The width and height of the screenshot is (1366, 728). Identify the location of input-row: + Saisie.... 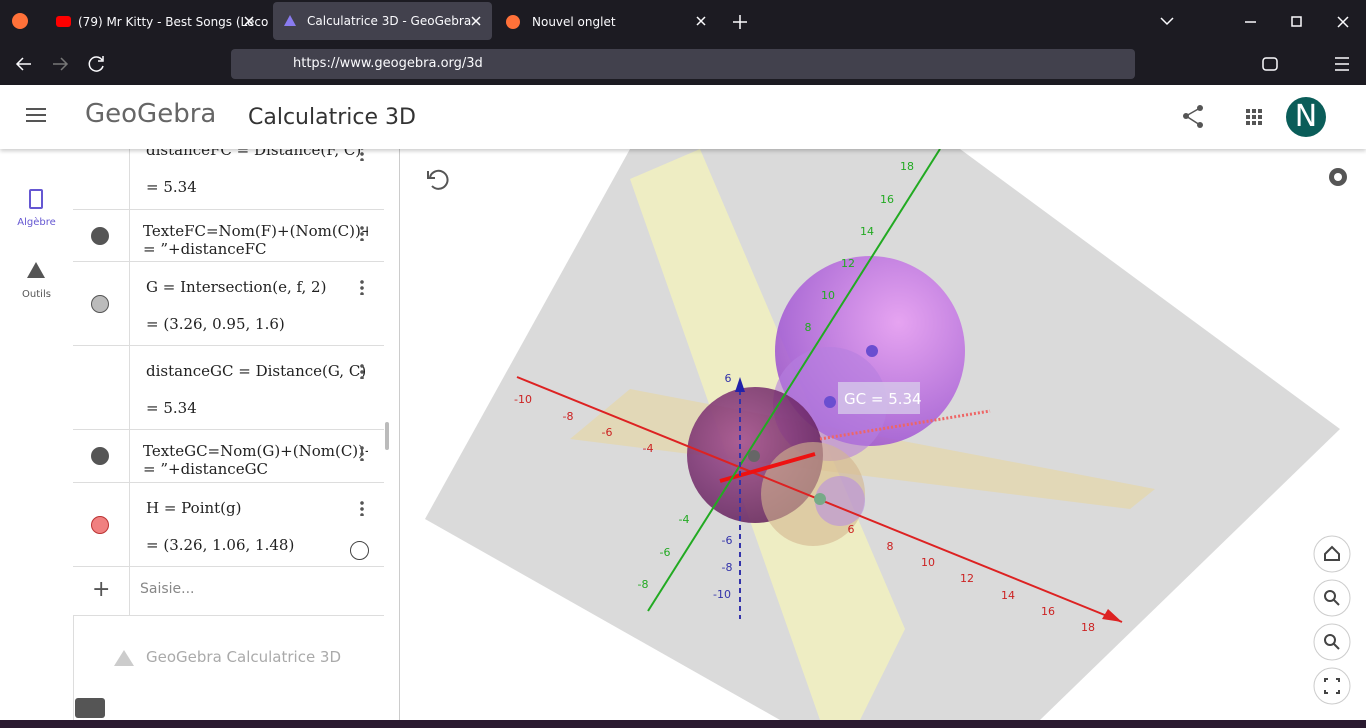
(228, 591).